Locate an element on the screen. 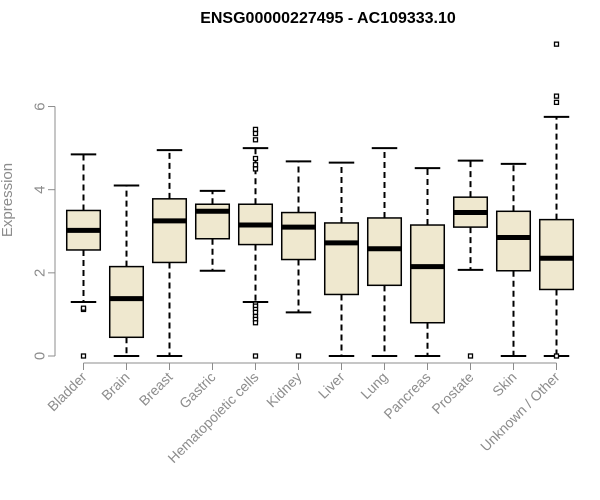 The image size is (600, 500). y-tick-label: 6 is located at coordinates (40, 106).